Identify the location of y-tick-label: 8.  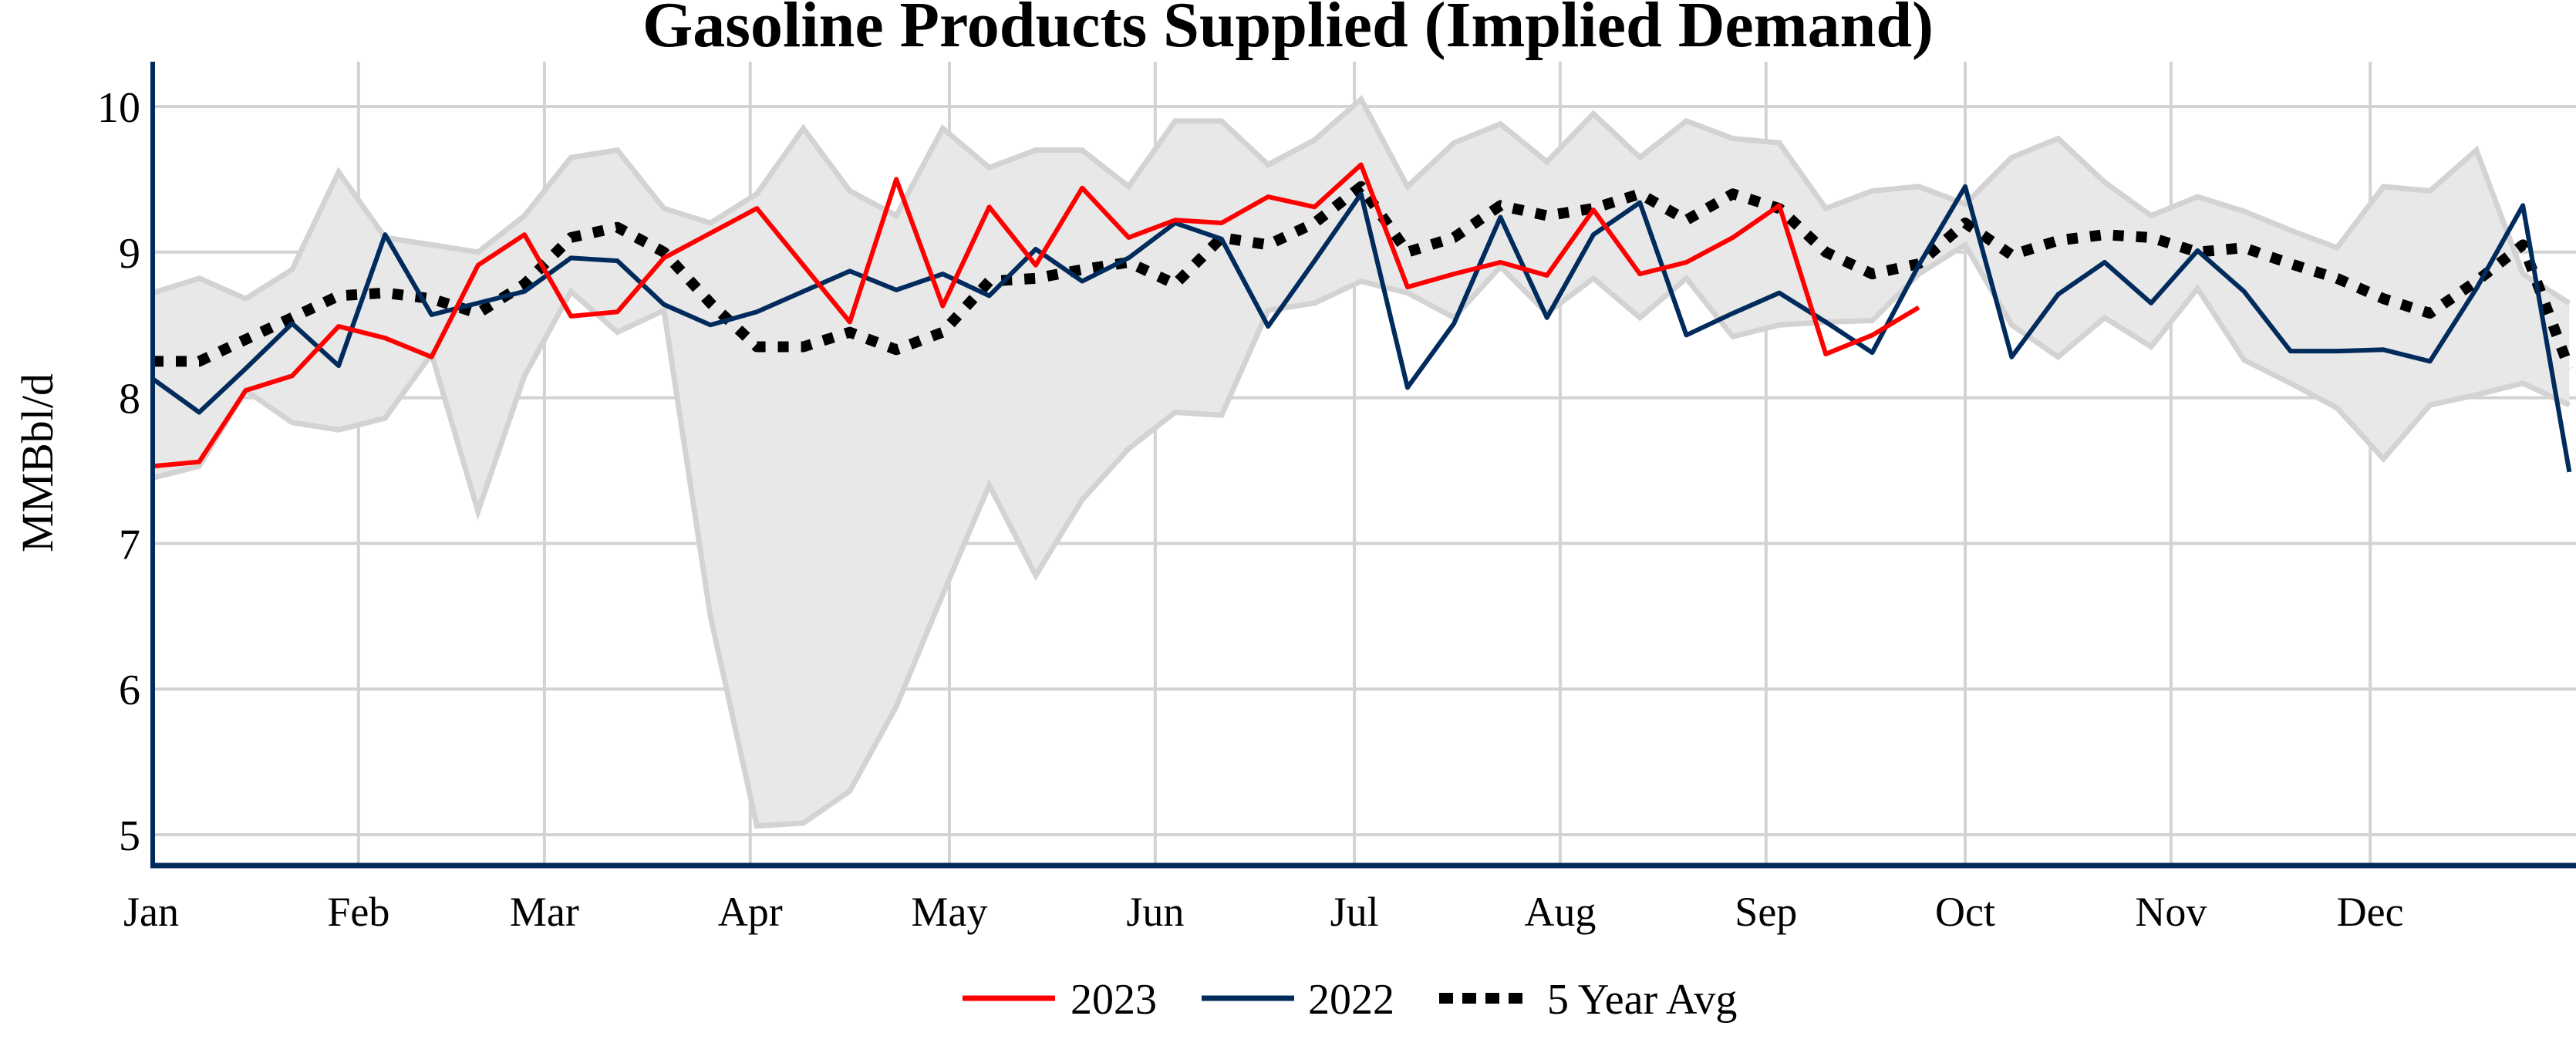
(129, 400).